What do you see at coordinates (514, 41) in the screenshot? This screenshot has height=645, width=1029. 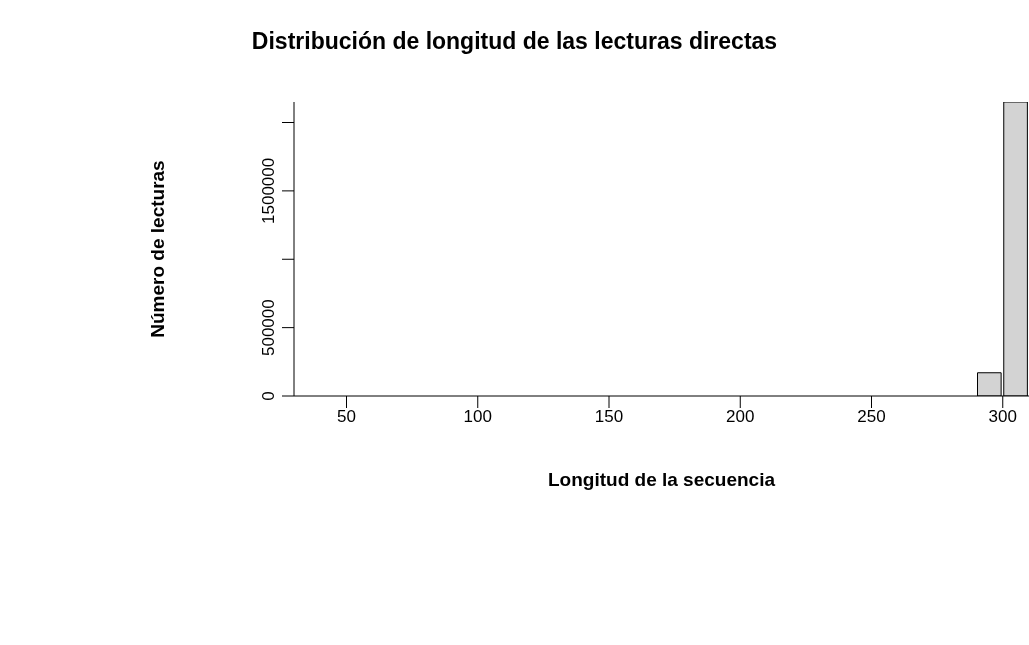 I see `chart-title: Distribución de longitud de las lecturas directas` at bounding box center [514, 41].